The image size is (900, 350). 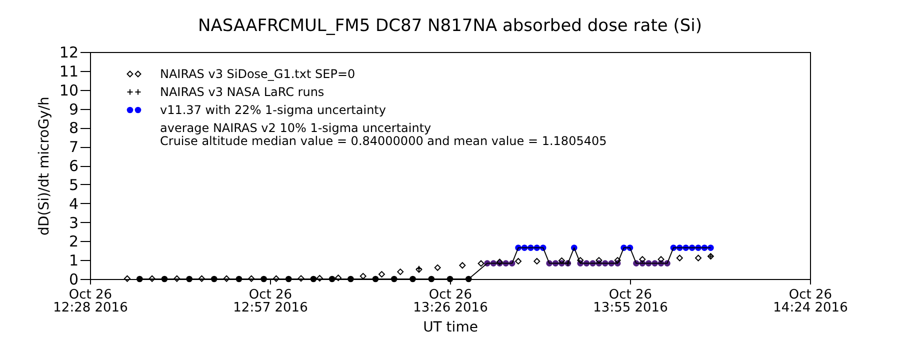 I want to click on x-tick-label: Oct 26 12:28 2016, so click(x=90, y=302).